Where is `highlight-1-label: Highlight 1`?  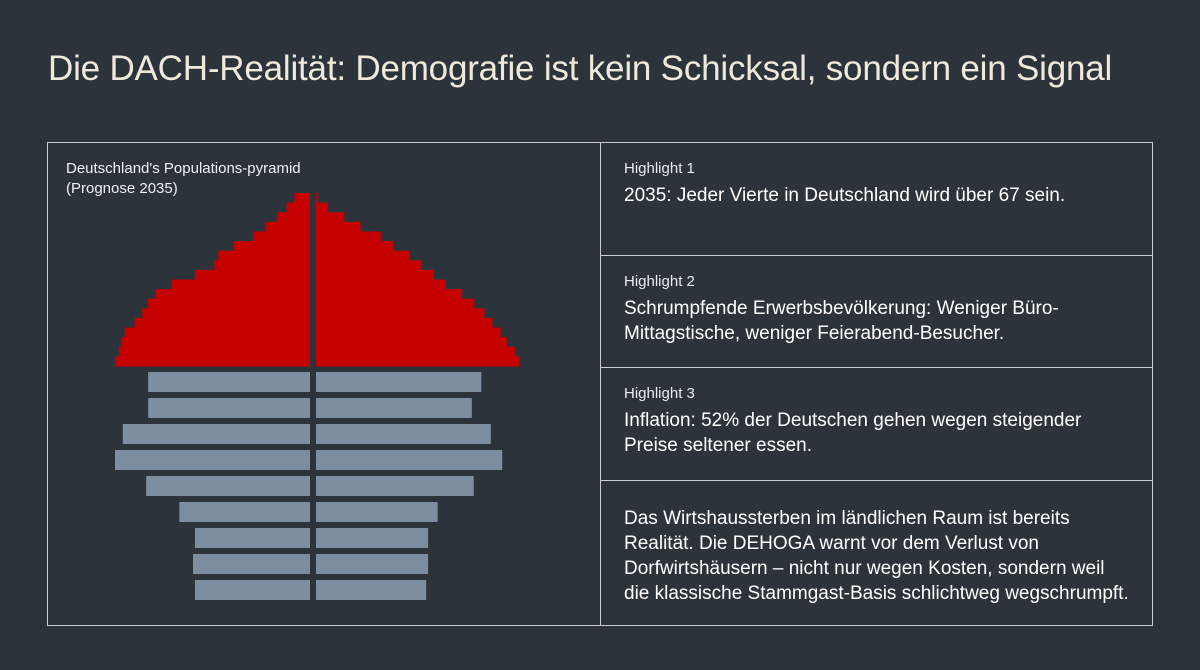 highlight-1-label: Highlight 1 is located at coordinates (659, 168).